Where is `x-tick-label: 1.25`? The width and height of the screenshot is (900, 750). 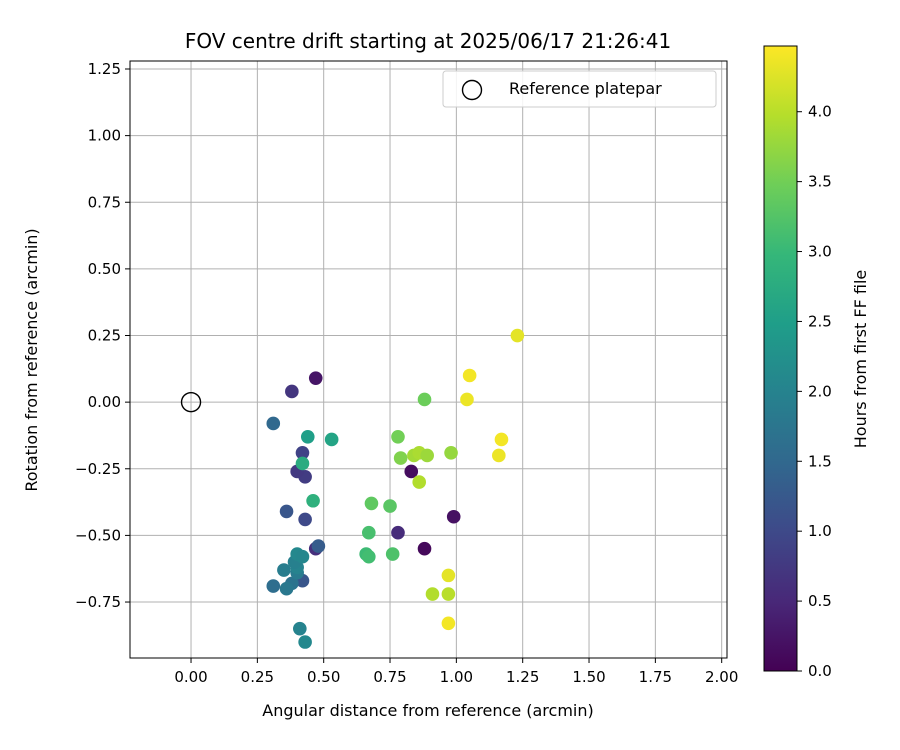
x-tick-label: 1.25 is located at coordinates (522, 677).